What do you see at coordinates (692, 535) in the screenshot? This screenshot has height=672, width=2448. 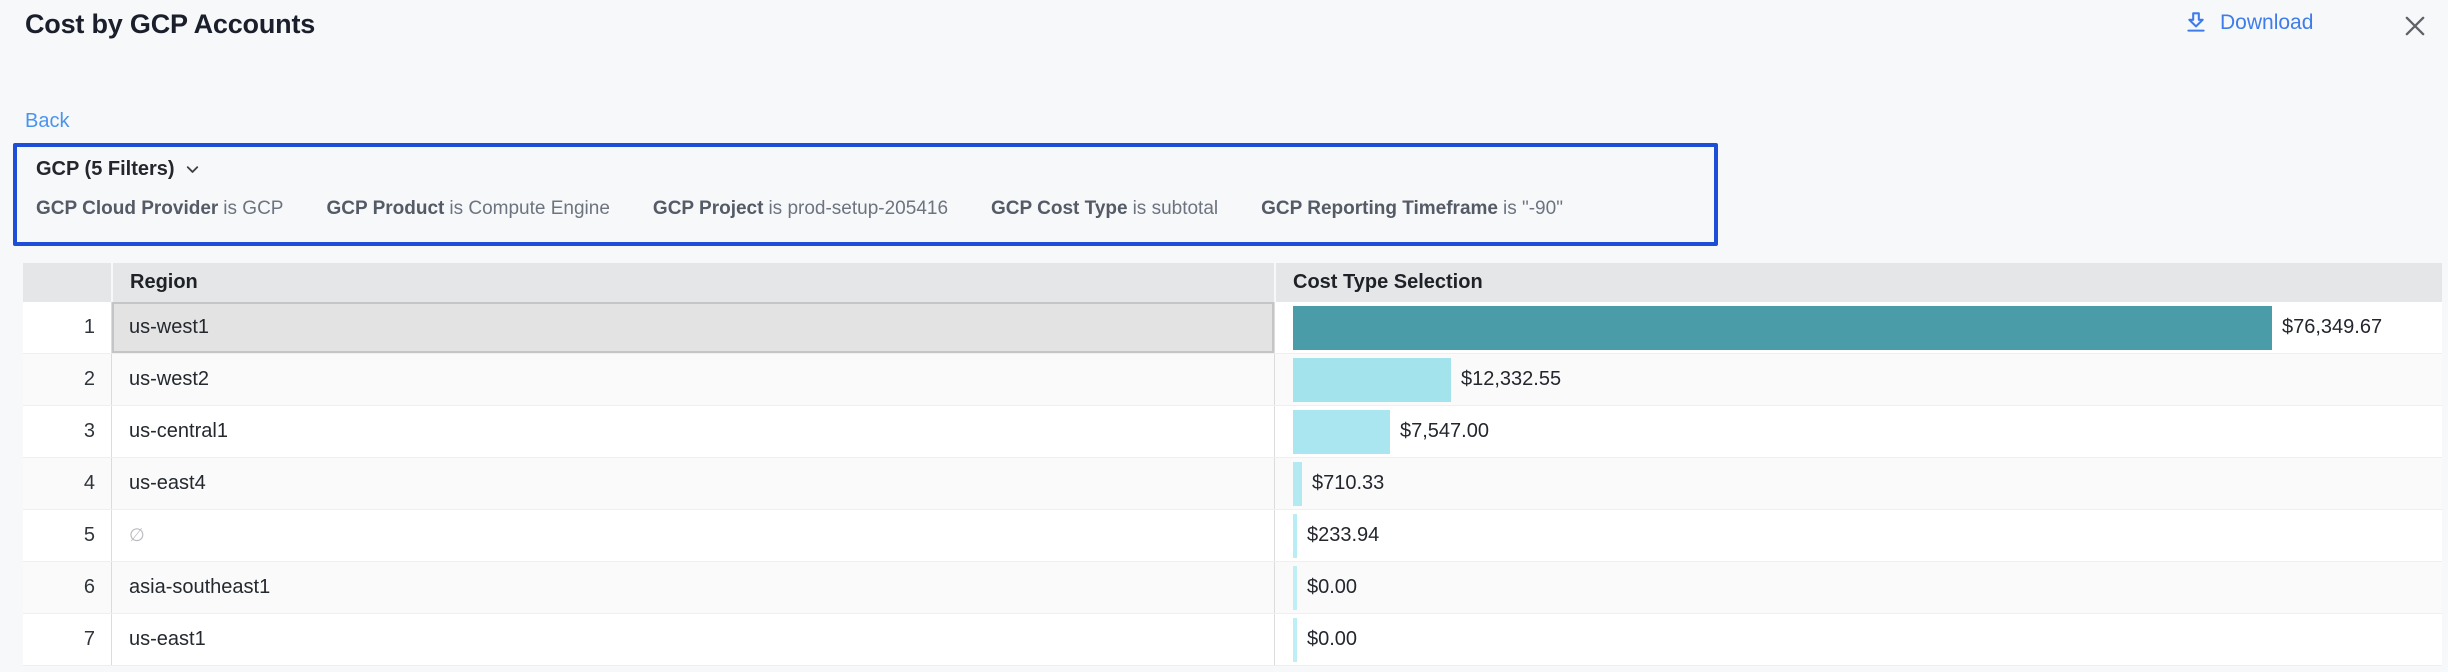 I see `region-cell: ∅` at bounding box center [692, 535].